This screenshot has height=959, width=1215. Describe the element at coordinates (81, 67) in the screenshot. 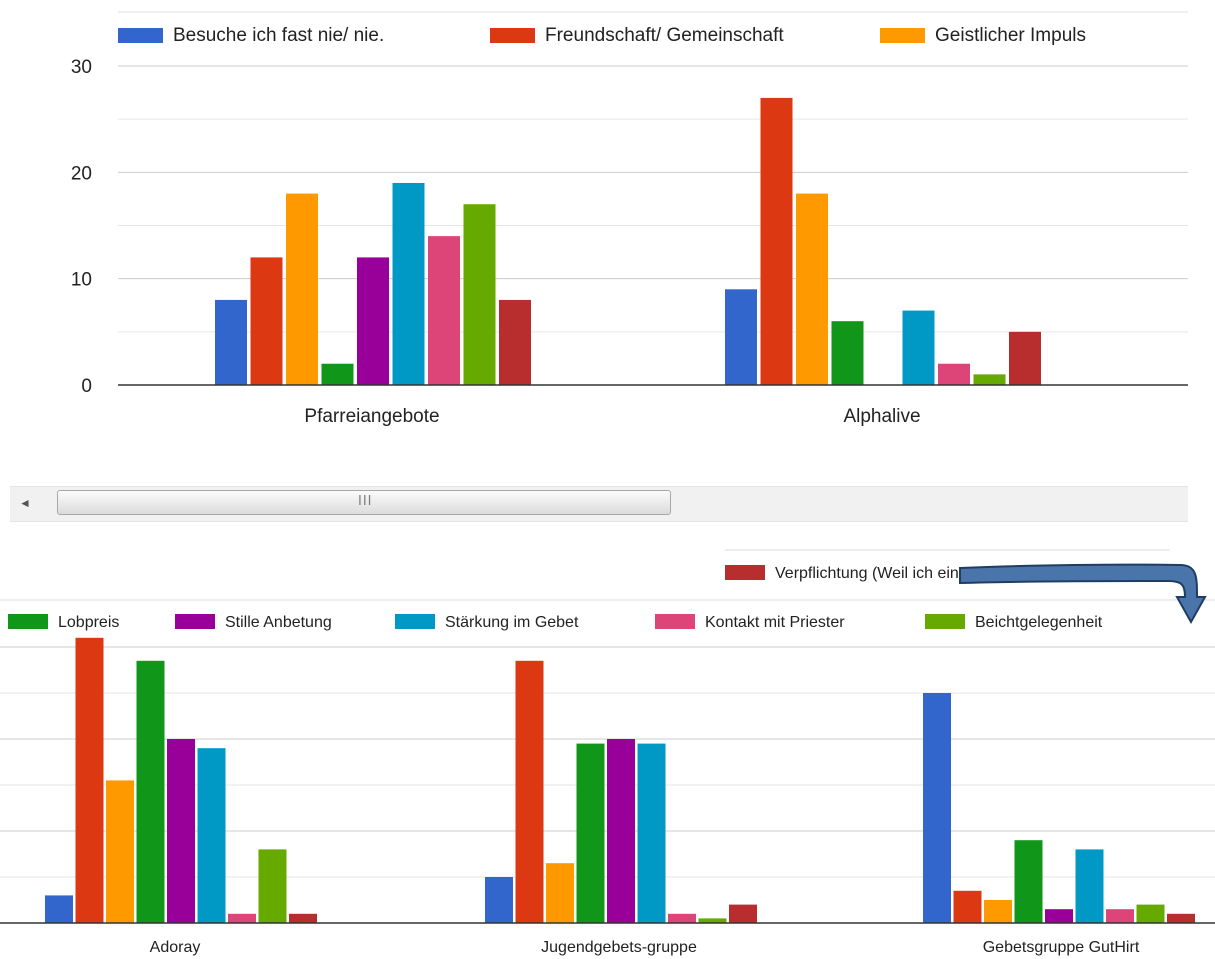

I see `chart-top-y-tick-label: 30` at that location.